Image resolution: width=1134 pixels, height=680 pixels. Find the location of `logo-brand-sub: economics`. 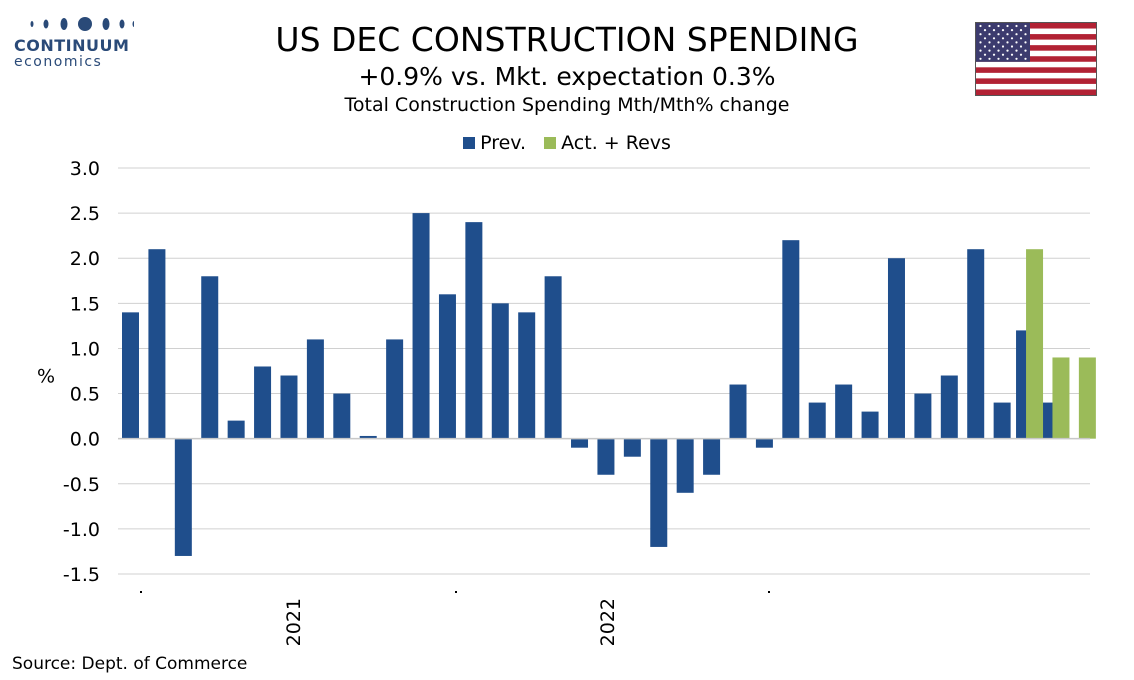

logo-brand-sub: economics is located at coordinates (58, 62).